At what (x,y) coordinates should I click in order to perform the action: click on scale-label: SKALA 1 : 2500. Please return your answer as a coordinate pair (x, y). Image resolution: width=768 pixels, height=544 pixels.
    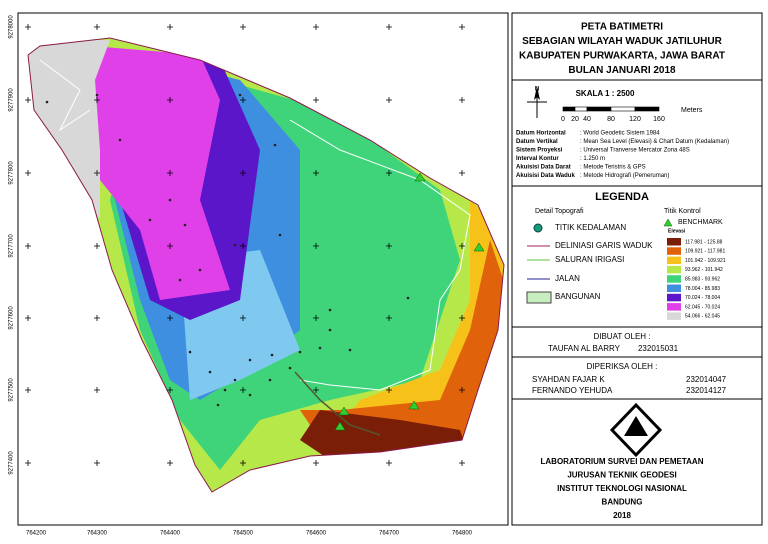
    Looking at the image, I should click on (605, 93).